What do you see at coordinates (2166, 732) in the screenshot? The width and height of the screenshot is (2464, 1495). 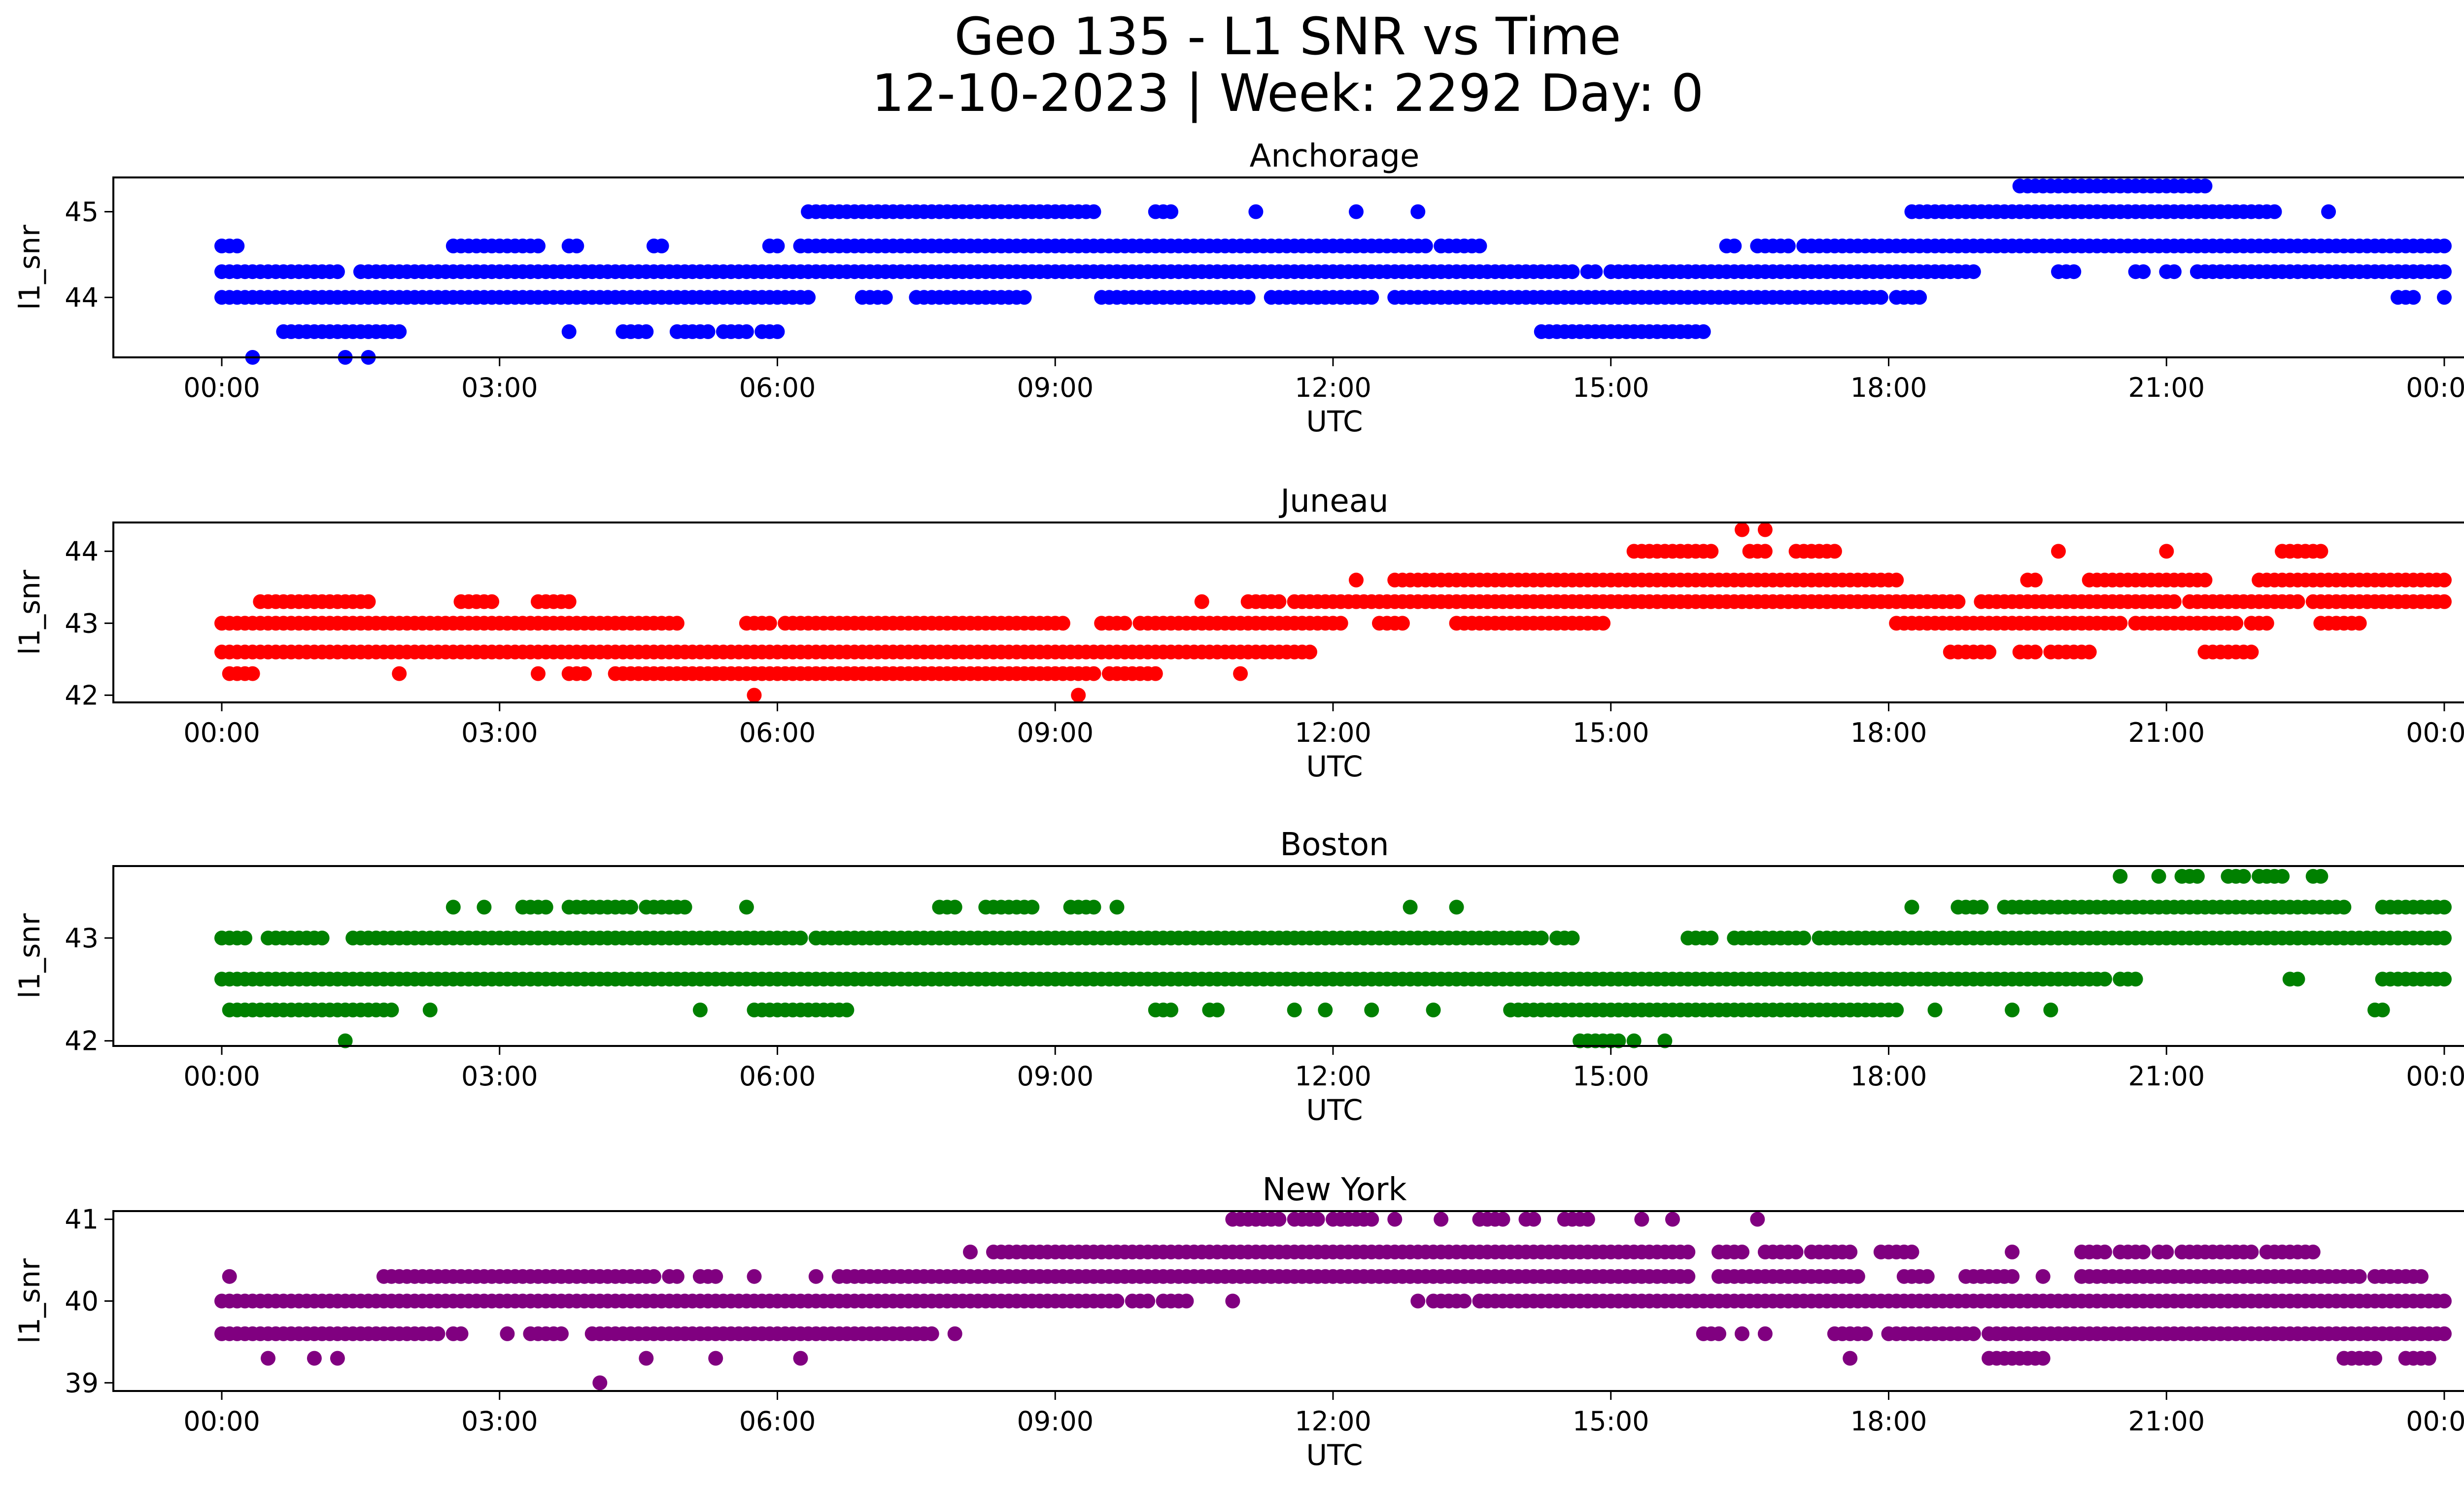 I see `juneau-xtick-label: 21:00` at bounding box center [2166, 732].